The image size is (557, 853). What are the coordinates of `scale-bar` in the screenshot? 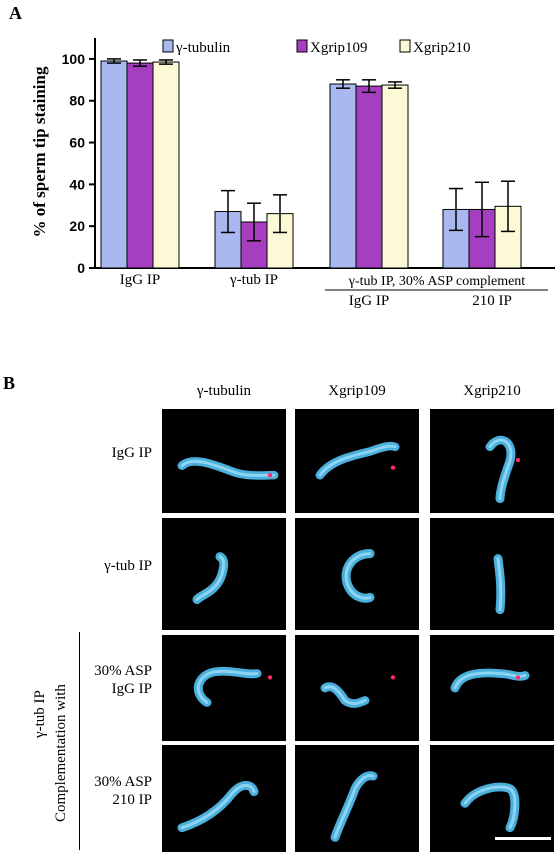 It's located at (523, 838).